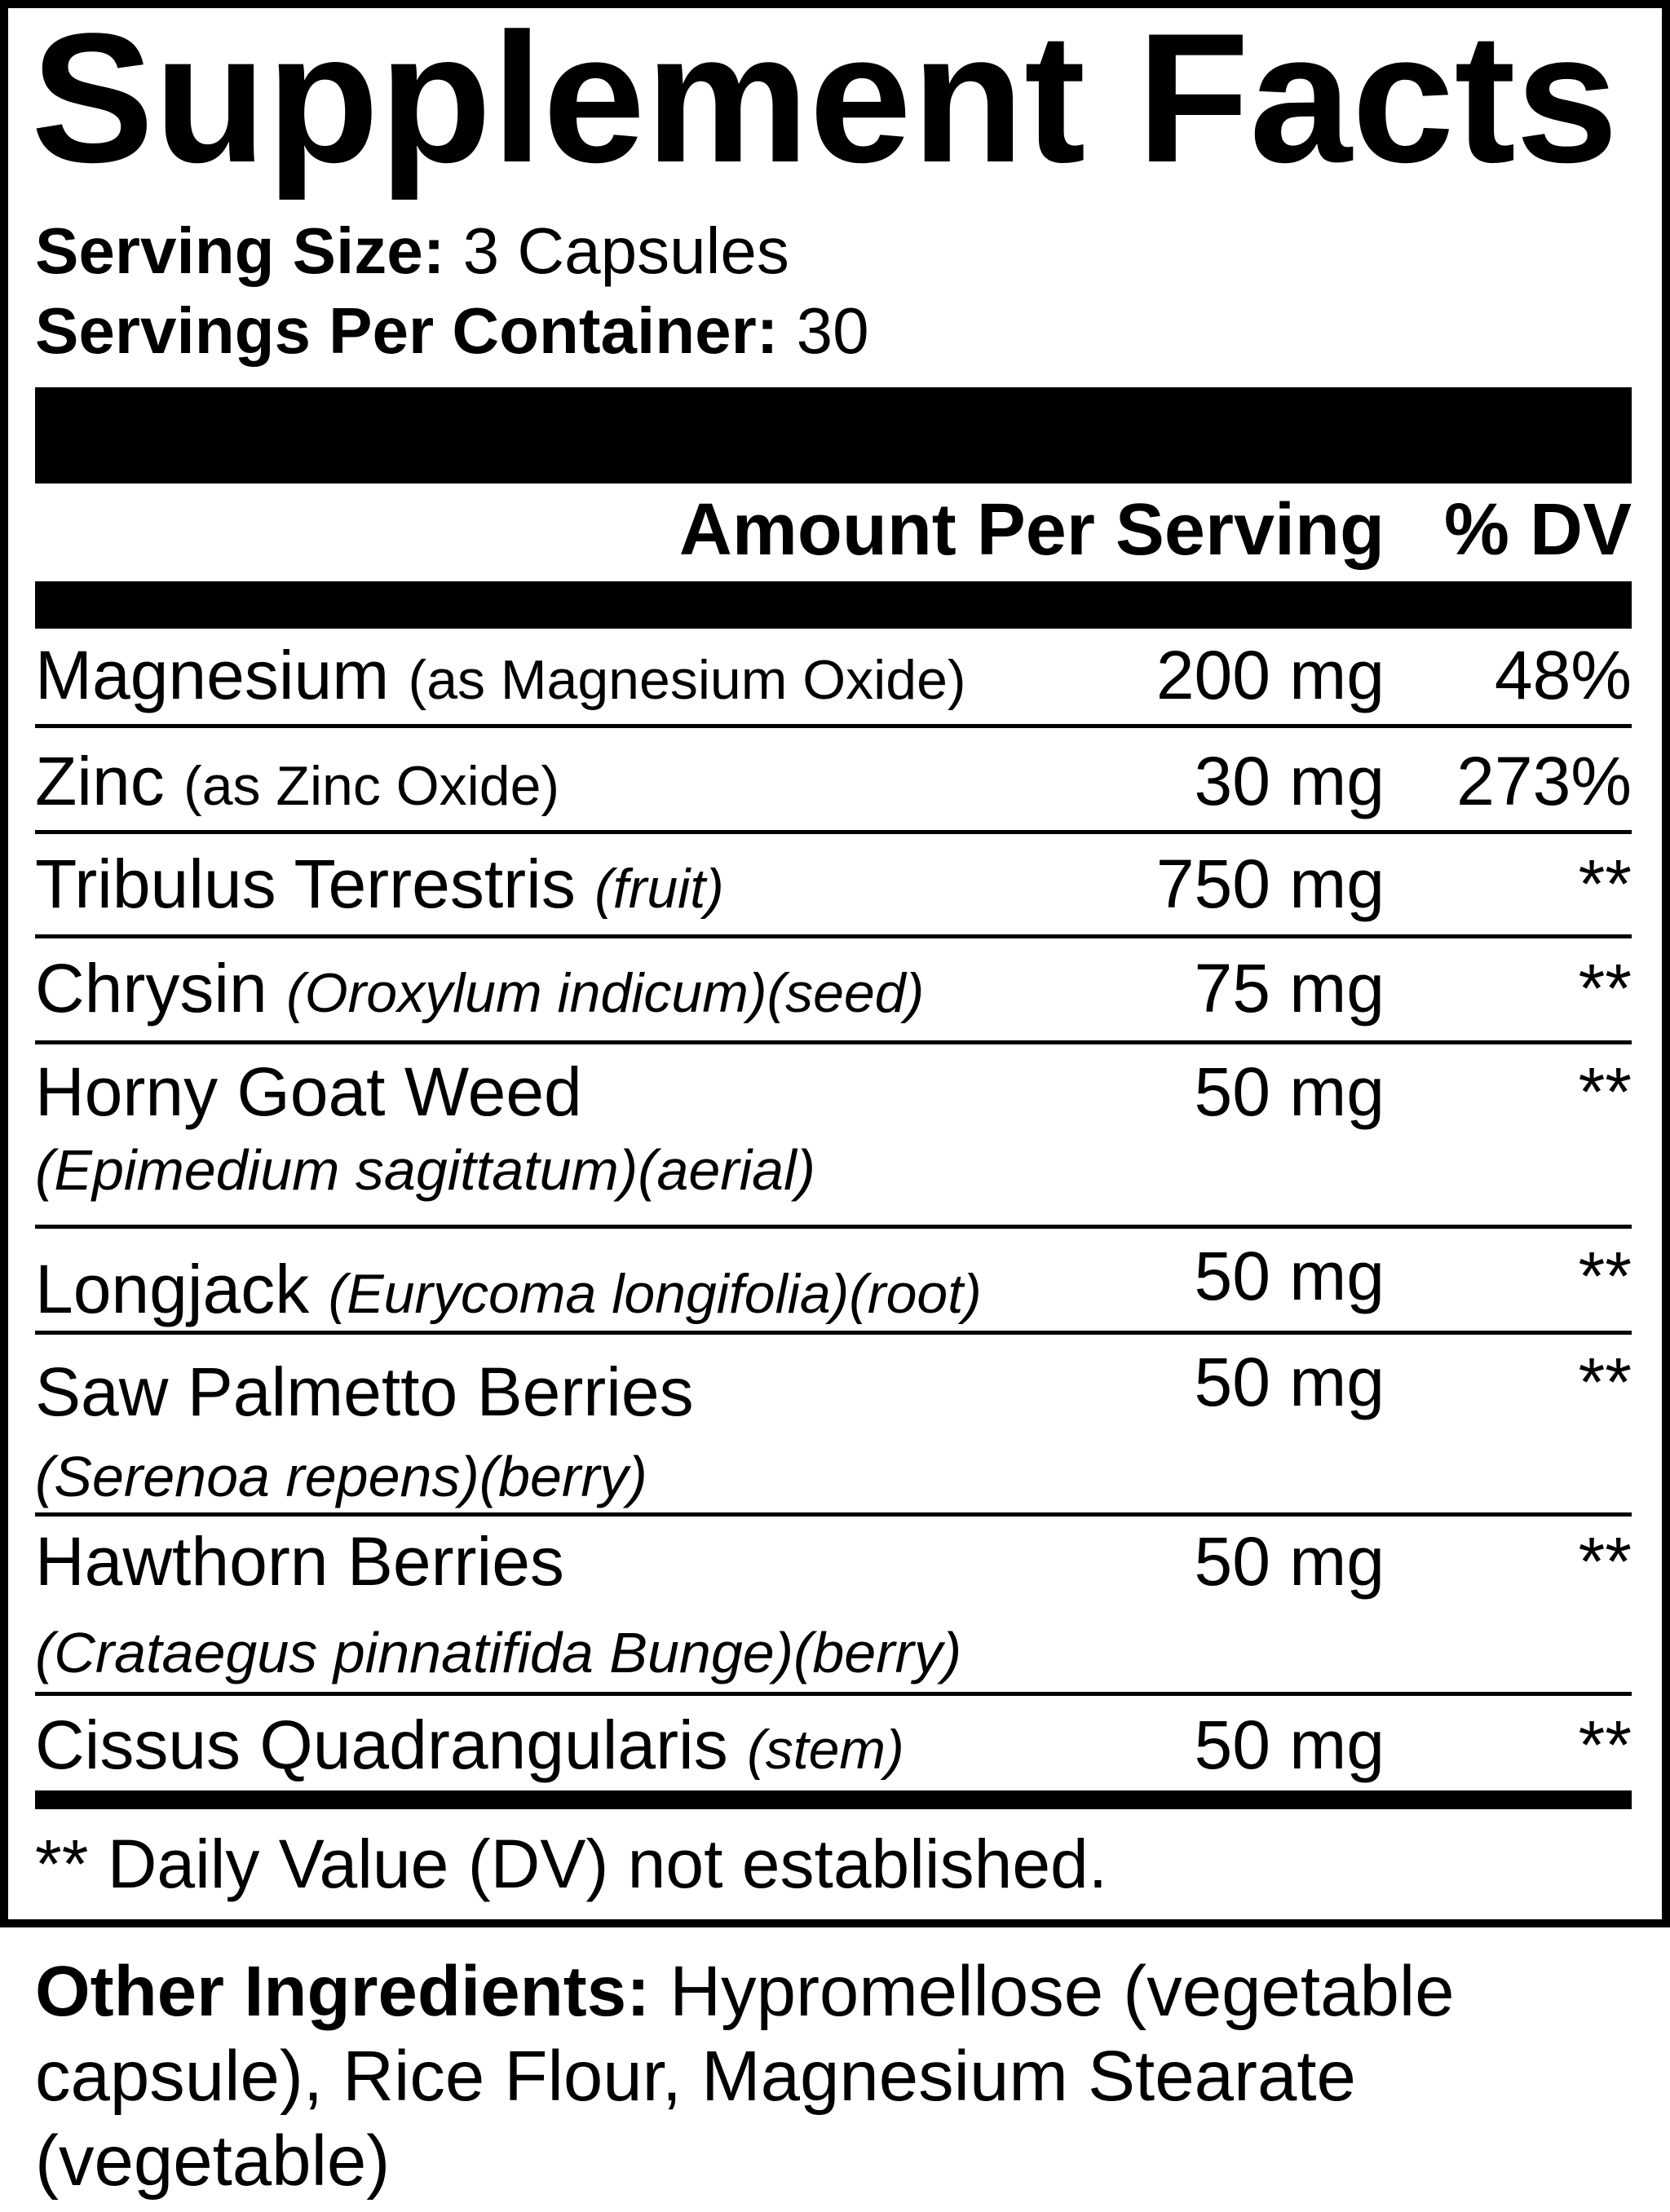 The width and height of the screenshot is (1670, 2212). Describe the element at coordinates (407, 330) in the screenshot. I see `servings-per-container-label: Servings Per Container:` at that location.